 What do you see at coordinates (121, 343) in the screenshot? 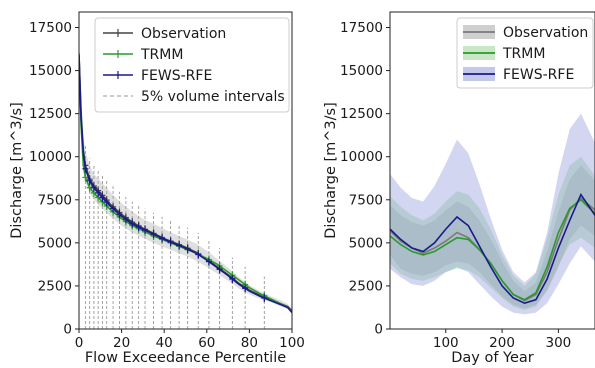
I see `x-tick-label: 20` at bounding box center [121, 343].